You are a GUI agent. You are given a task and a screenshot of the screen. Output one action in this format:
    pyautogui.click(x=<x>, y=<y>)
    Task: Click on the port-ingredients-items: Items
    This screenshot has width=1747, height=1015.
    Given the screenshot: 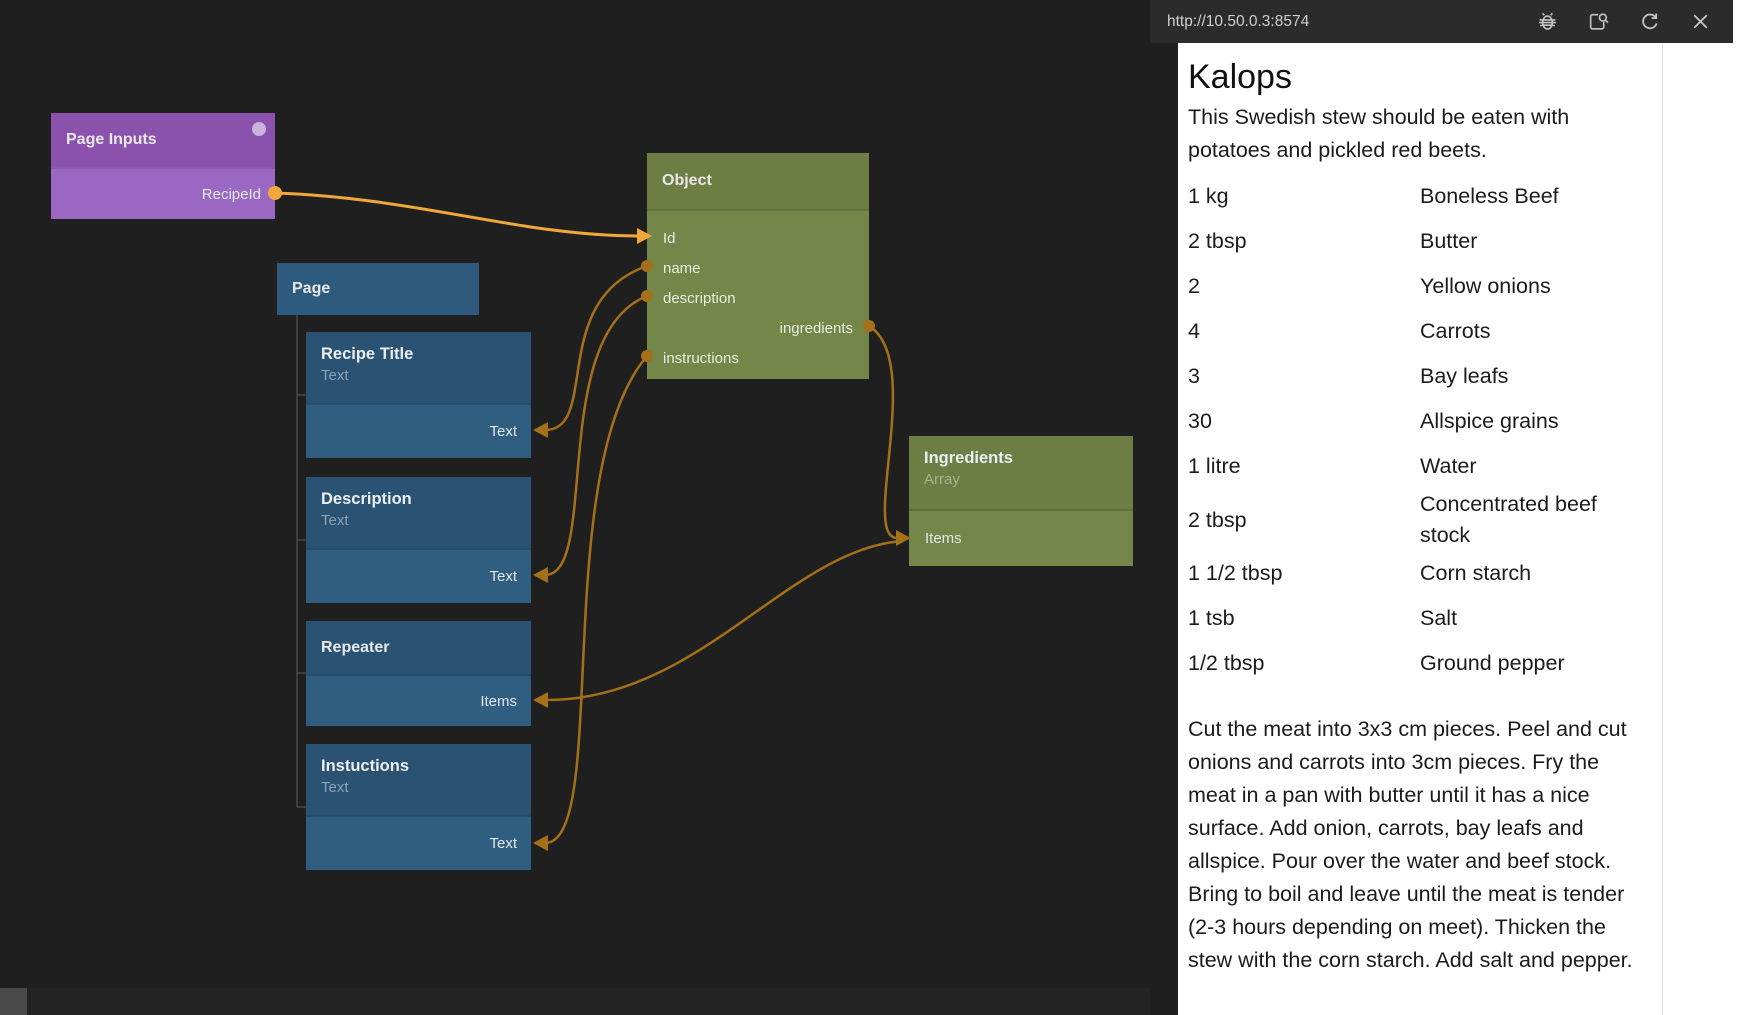 What is the action you would take?
    pyautogui.click(x=1021, y=537)
    